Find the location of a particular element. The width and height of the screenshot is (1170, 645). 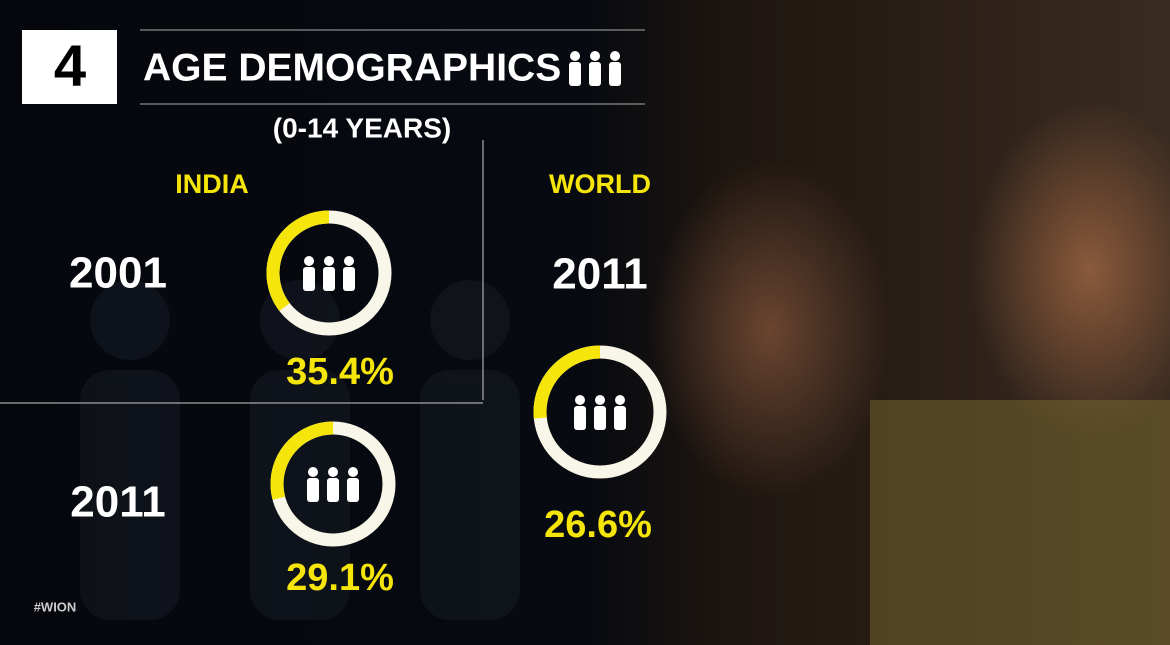

tag: #WION is located at coordinates (55, 606).